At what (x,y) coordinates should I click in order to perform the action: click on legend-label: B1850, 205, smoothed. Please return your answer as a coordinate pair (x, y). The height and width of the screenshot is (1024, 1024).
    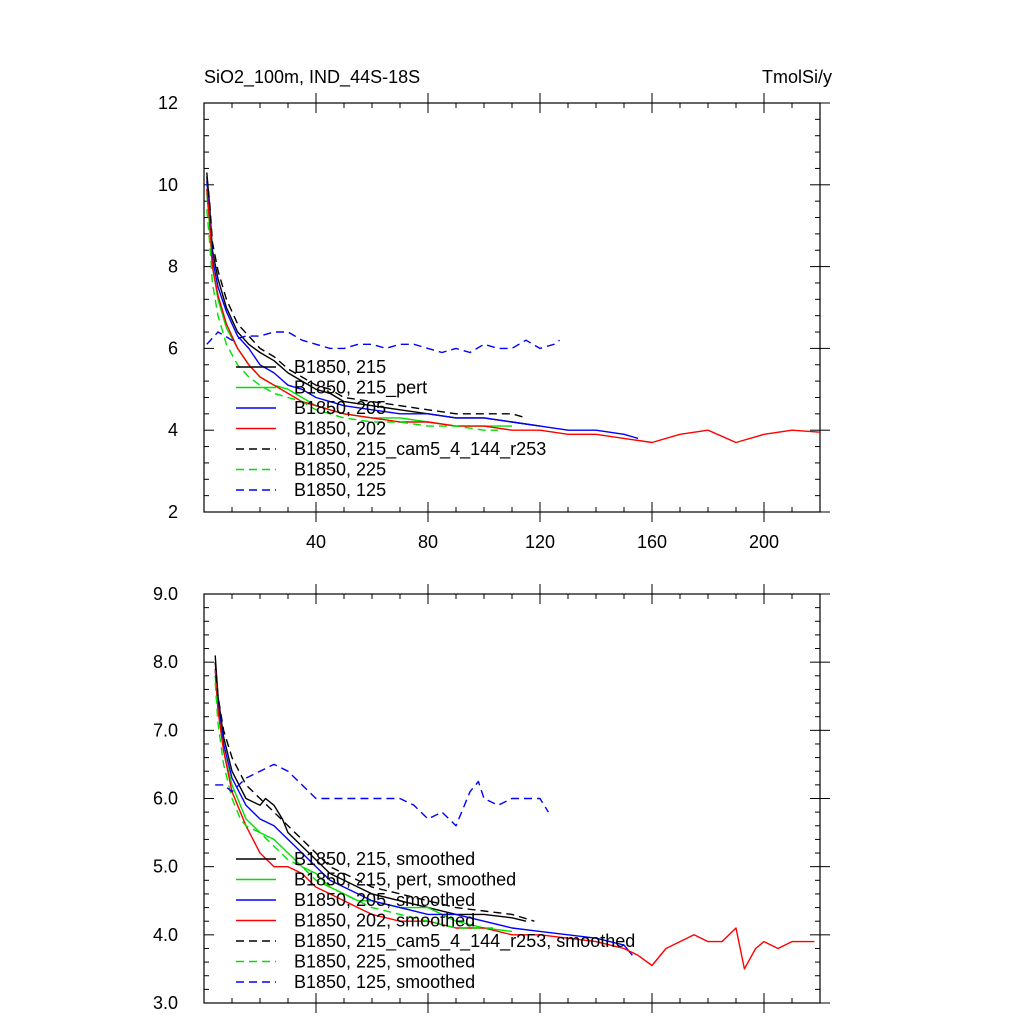
    Looking at the image, I should click on (384, 900).